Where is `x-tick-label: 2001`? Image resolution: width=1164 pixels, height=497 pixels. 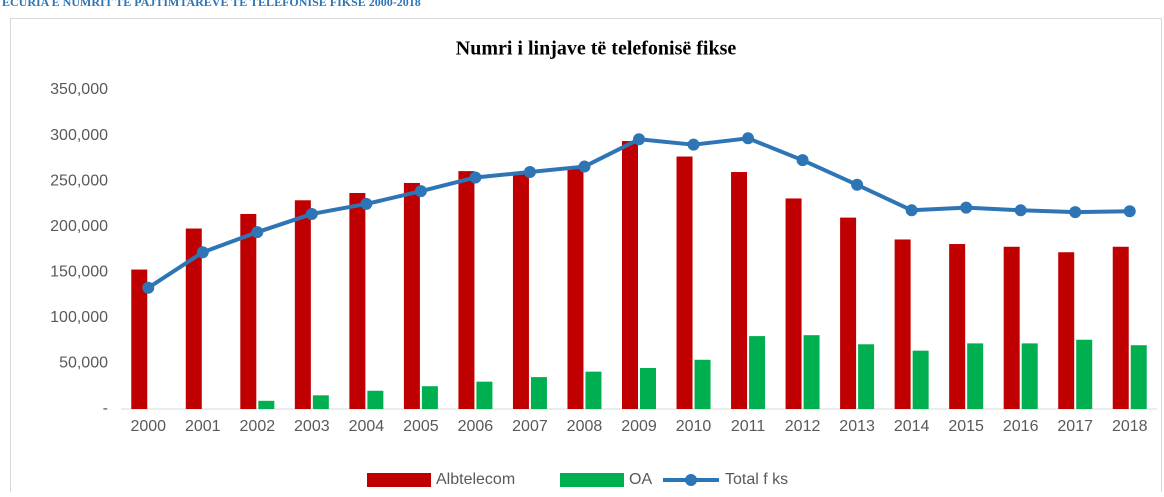 x-tick-label: 2001 is located at coordinates (203, 426).